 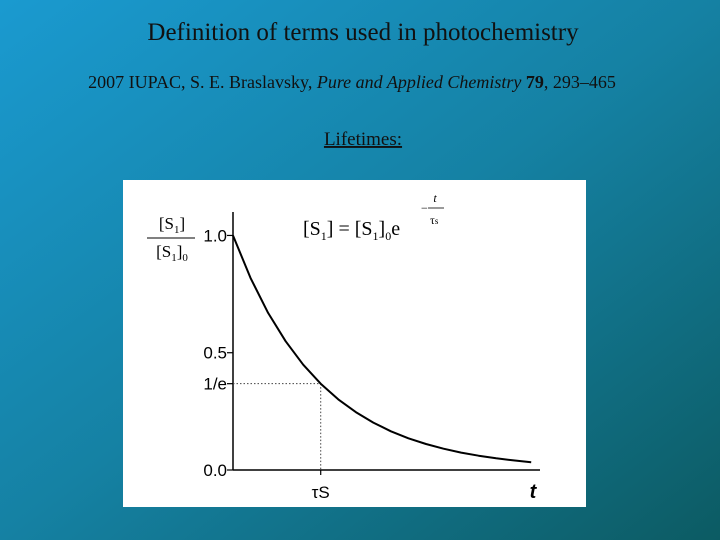 What do you see at coordinates (202, 82) in the screenshot?
I see `citation-text: 2007 IUPAC, S. E. Braslavsky,` at bounding box center [202, 82].